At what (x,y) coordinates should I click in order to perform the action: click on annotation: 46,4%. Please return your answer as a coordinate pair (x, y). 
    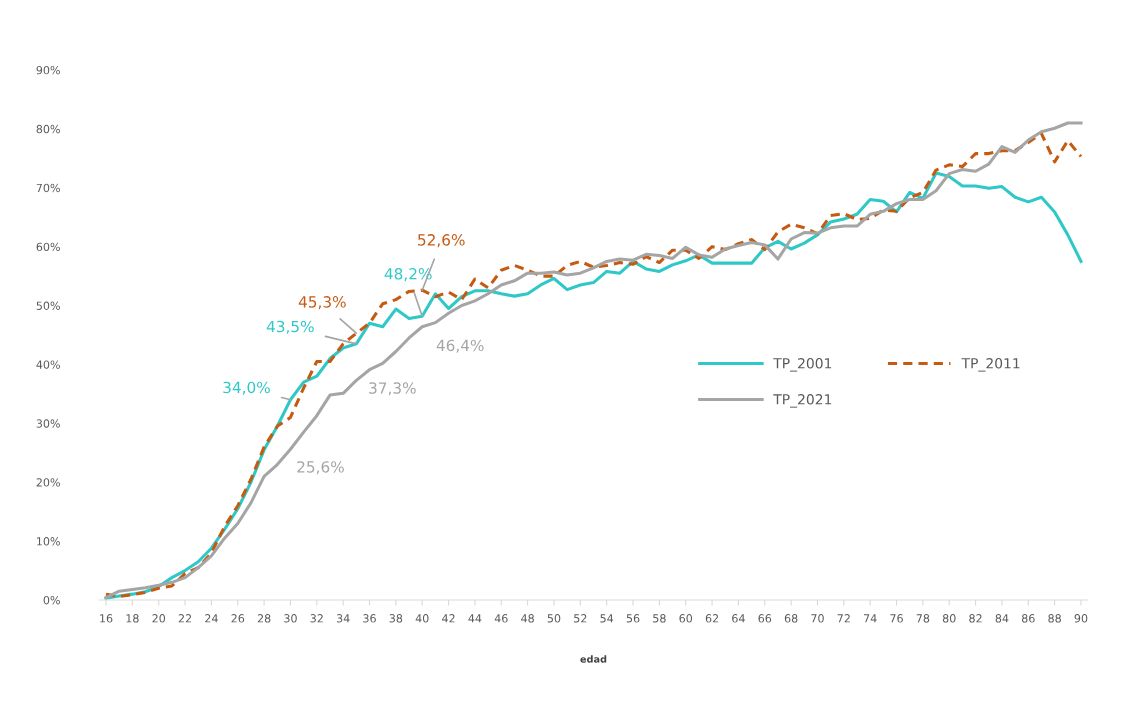
    Looking at the image, I should click on (460, 346).